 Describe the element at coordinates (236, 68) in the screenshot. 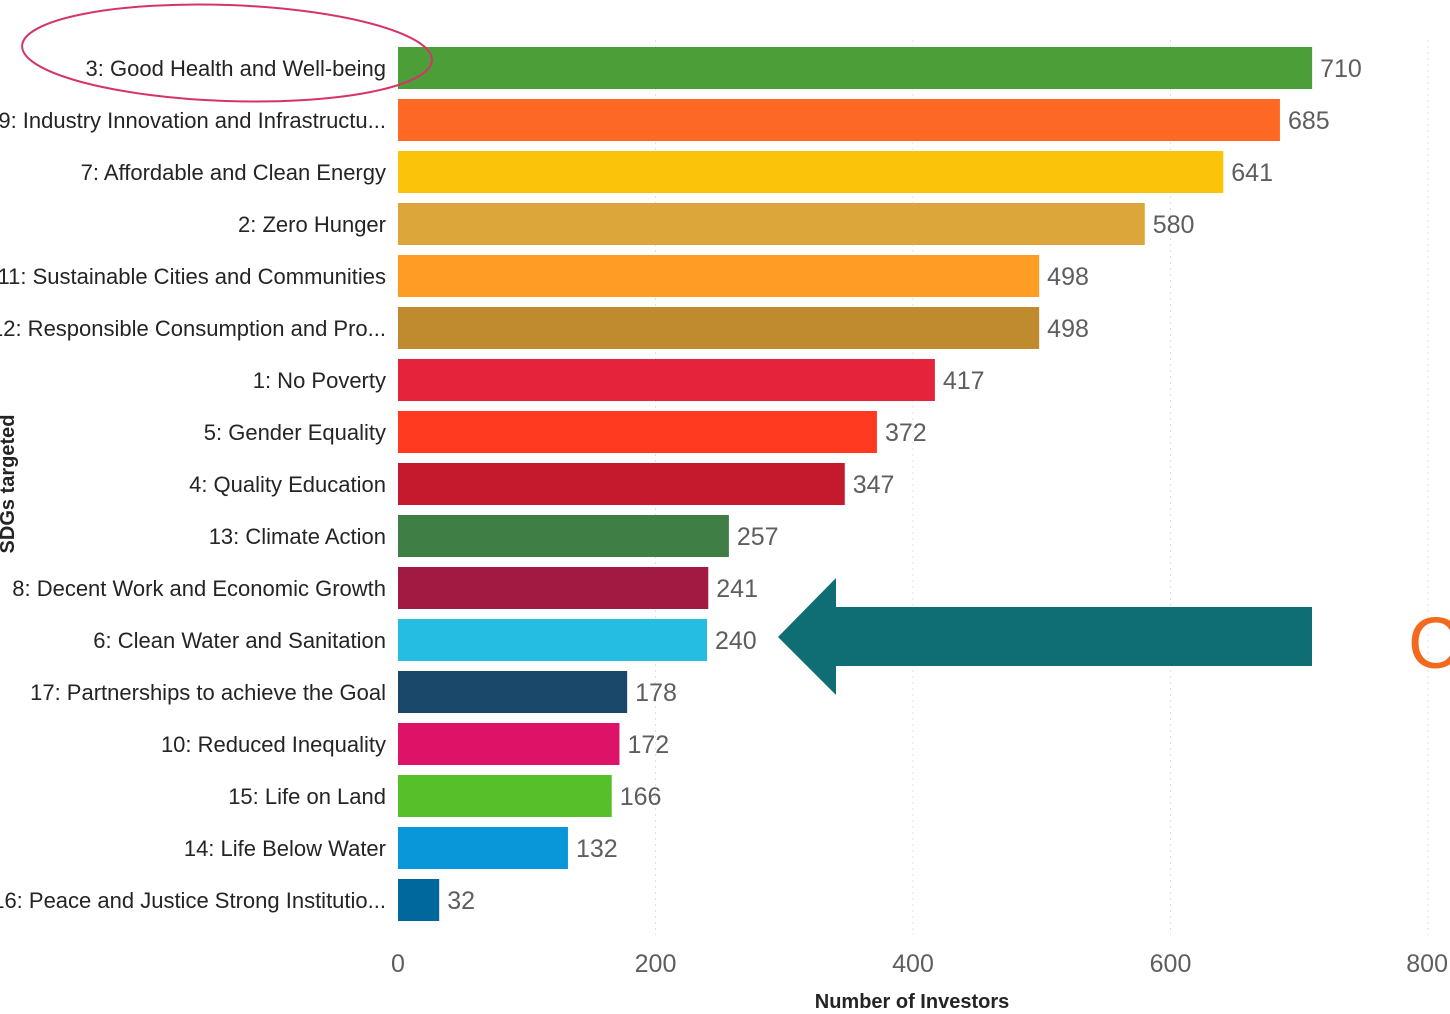

I see `category-label: 3: Good Health and Well-being` at that location.